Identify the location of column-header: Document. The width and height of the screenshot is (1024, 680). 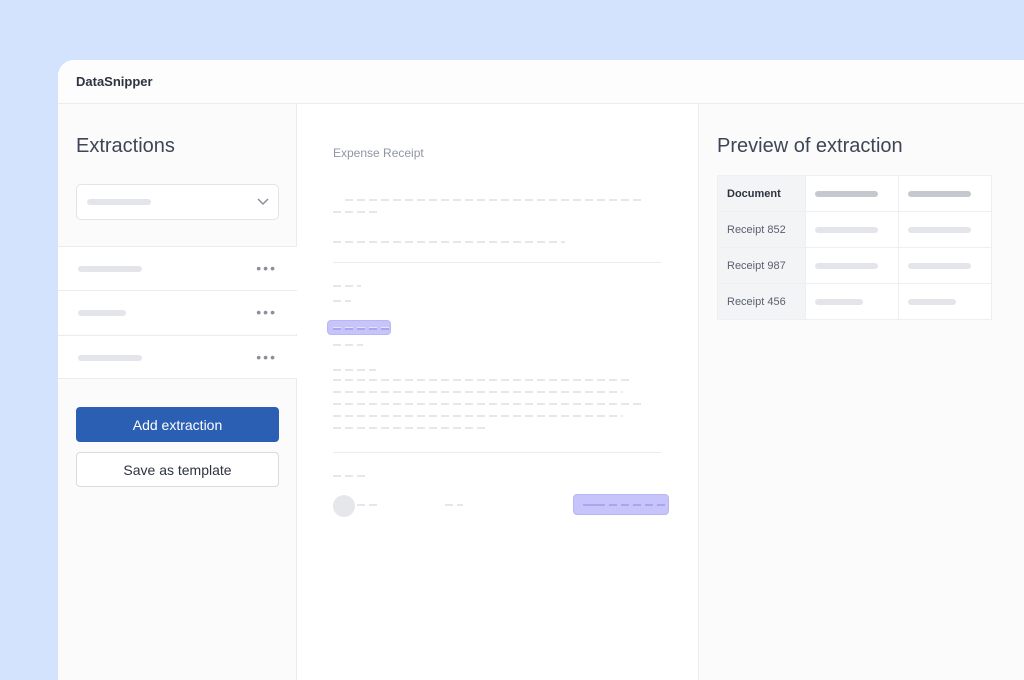
(754, 193).